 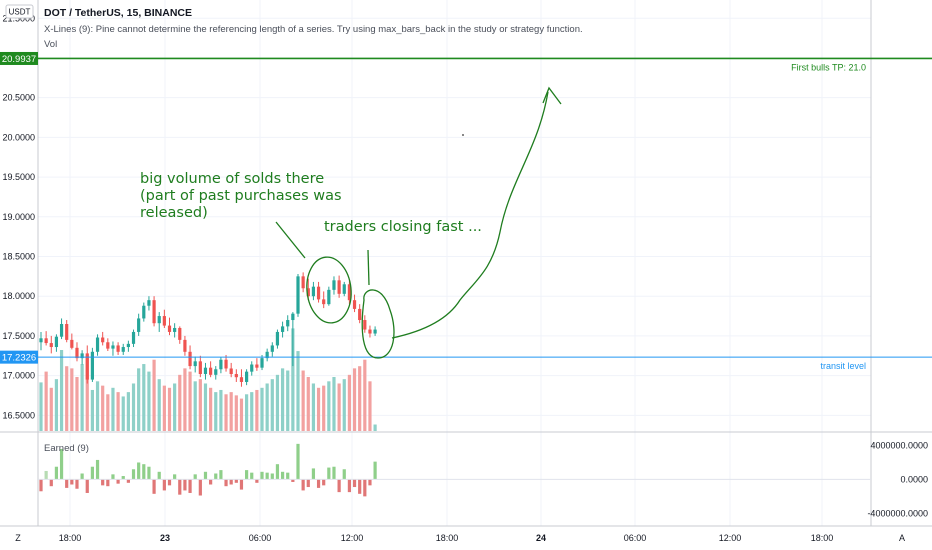 I want to click on earned-tick-label: -4000000.0000, so click(x=897, y=513).